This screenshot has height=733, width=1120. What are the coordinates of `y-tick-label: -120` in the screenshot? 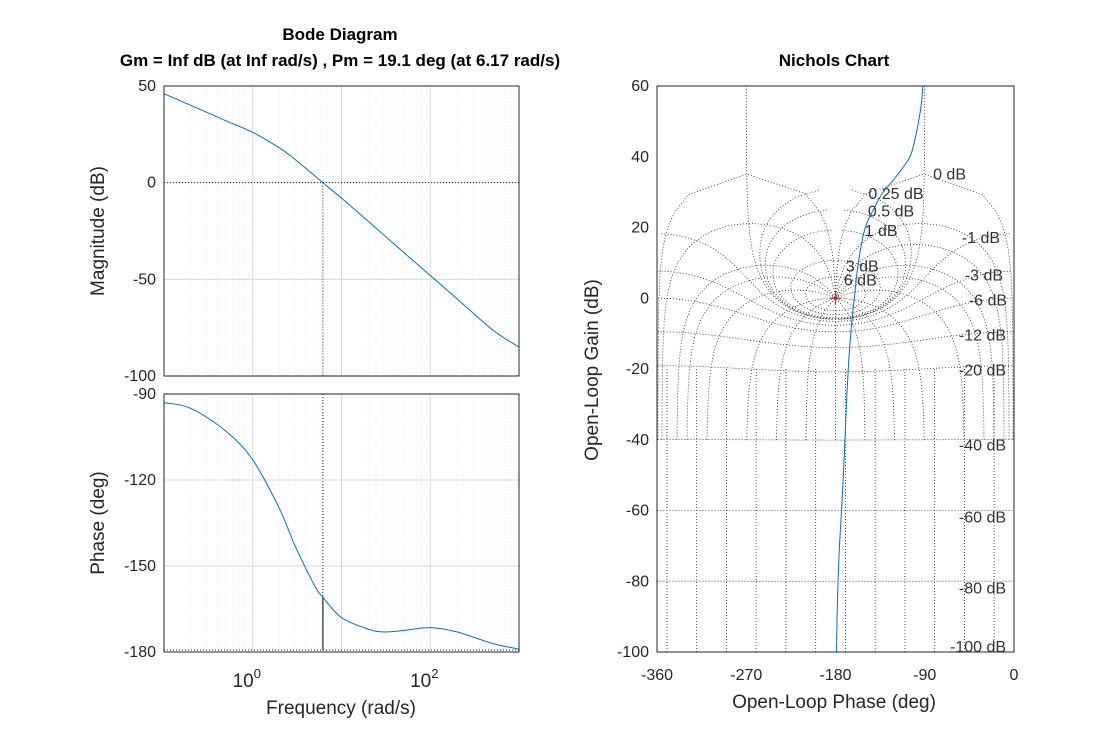 It's located at (140, 480).